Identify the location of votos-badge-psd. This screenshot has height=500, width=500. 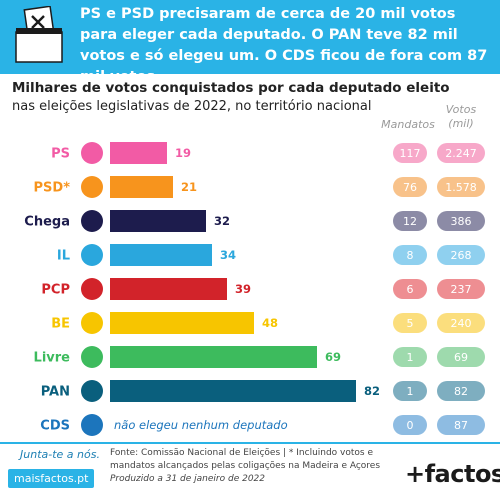
(461, 187).